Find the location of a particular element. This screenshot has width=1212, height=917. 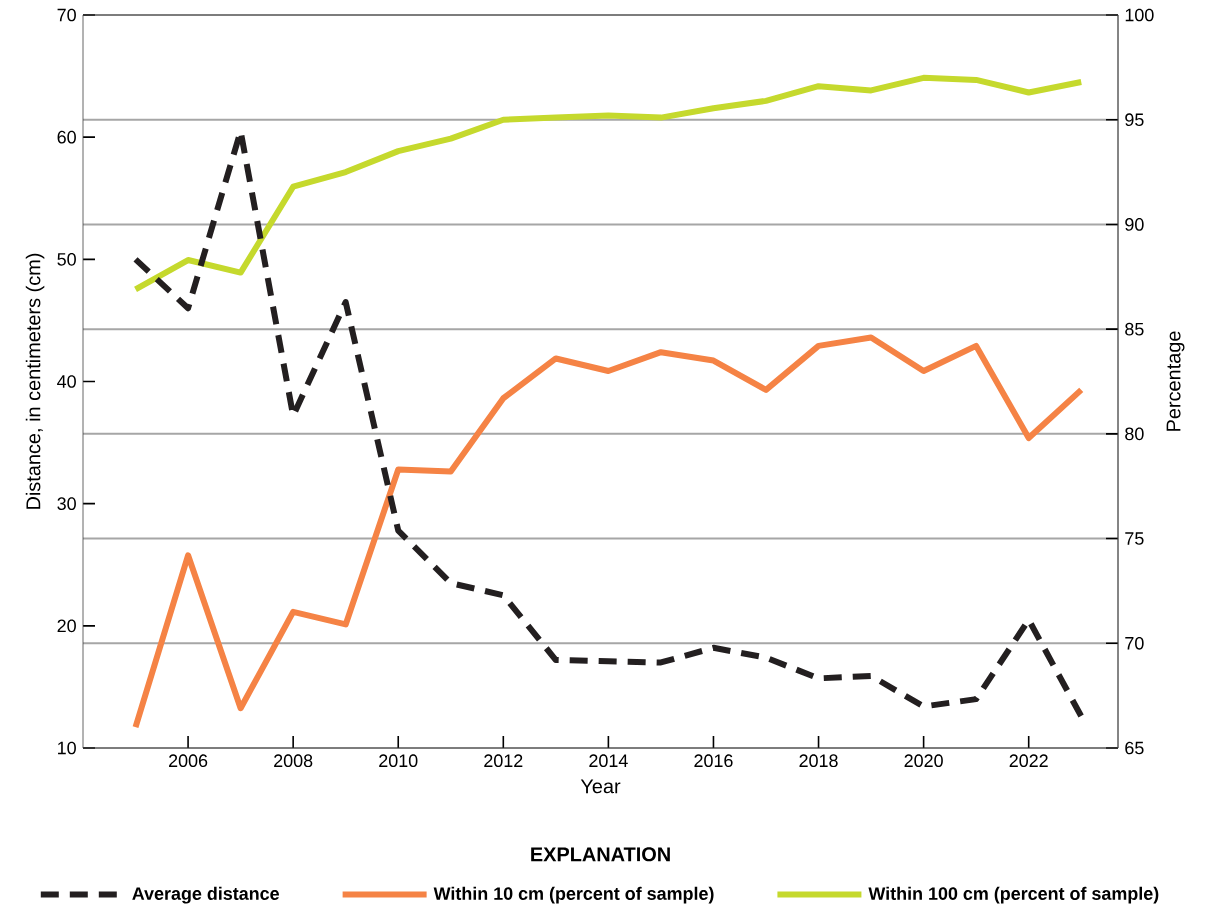

y-tick-label: 30 is located at coordinates (66, 504).